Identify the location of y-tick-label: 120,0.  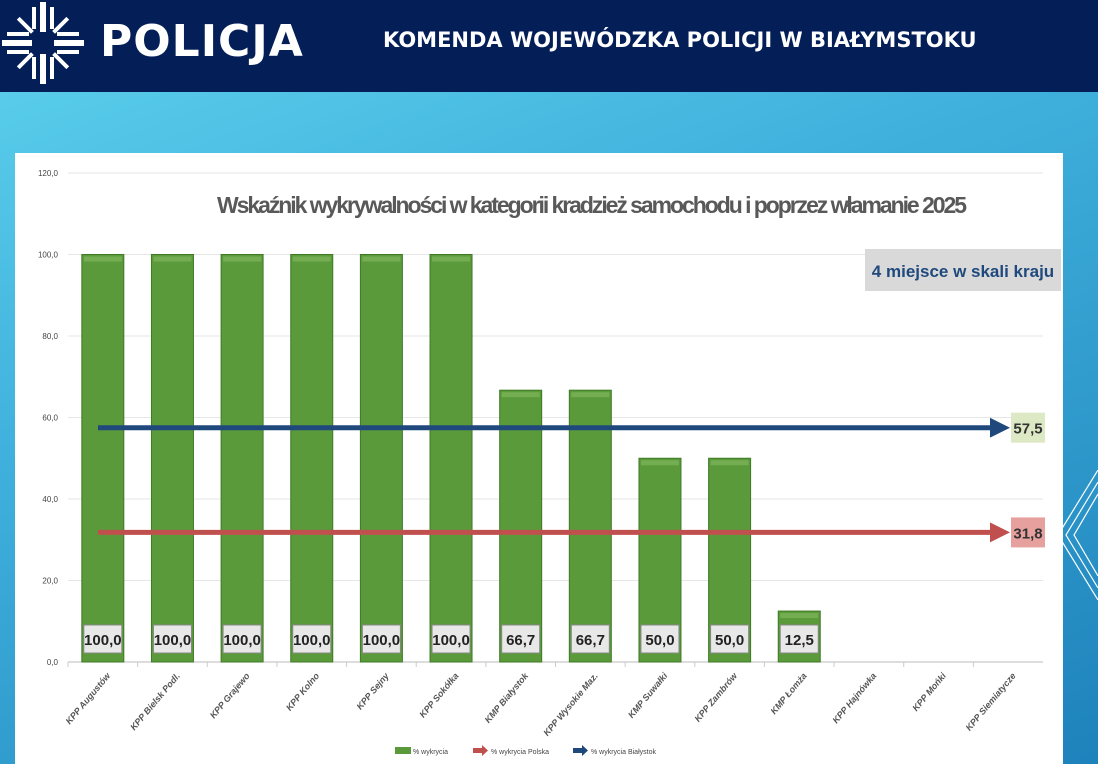
(48, 173).